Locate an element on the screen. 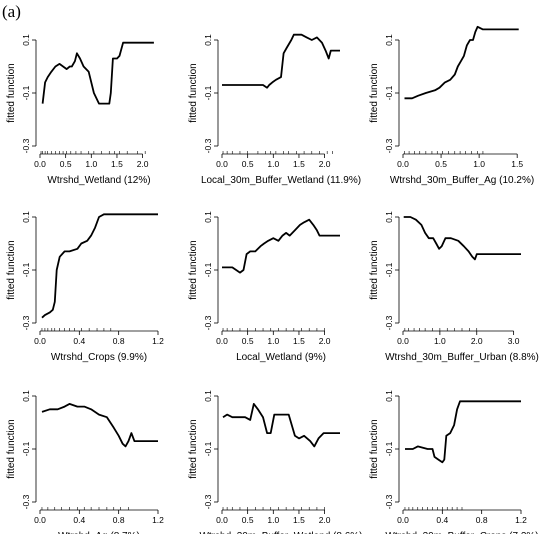 This screenshot has width=550, height=534. x-axis-label: Local_Wetland (9%) is located at coordinates (281, 357).